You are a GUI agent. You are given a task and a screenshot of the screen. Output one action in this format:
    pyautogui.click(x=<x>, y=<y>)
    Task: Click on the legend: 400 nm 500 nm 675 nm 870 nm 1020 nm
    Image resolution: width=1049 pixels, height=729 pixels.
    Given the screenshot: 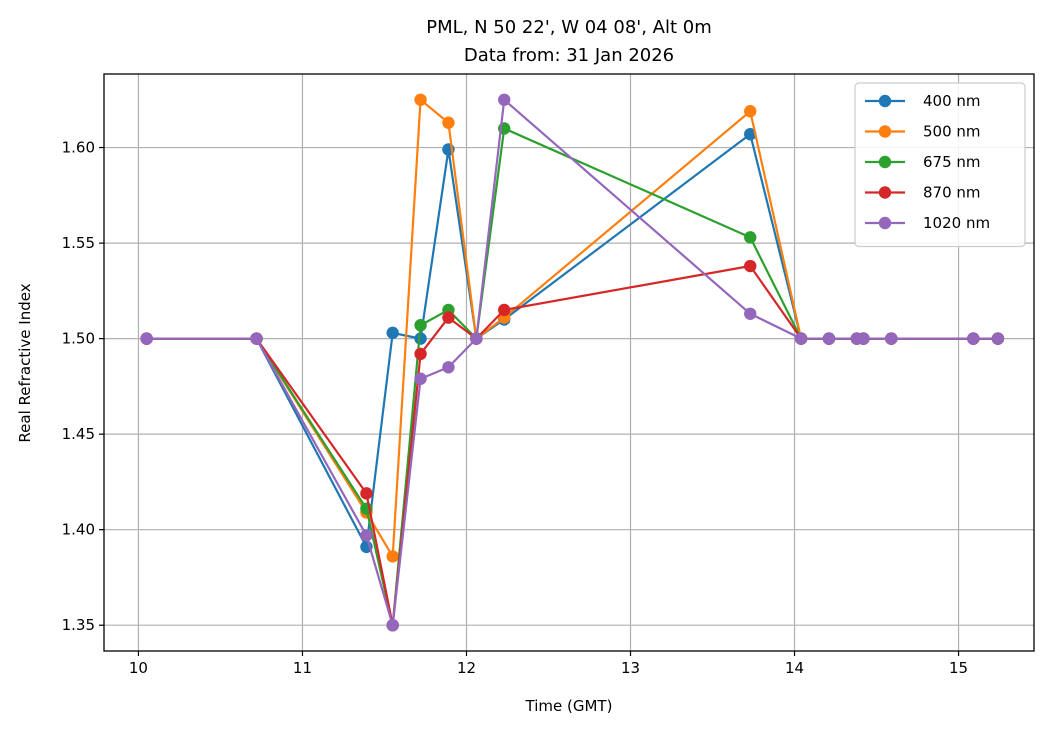 What is the action you would take?
    pyautogui.click(x=940, y=165)
    